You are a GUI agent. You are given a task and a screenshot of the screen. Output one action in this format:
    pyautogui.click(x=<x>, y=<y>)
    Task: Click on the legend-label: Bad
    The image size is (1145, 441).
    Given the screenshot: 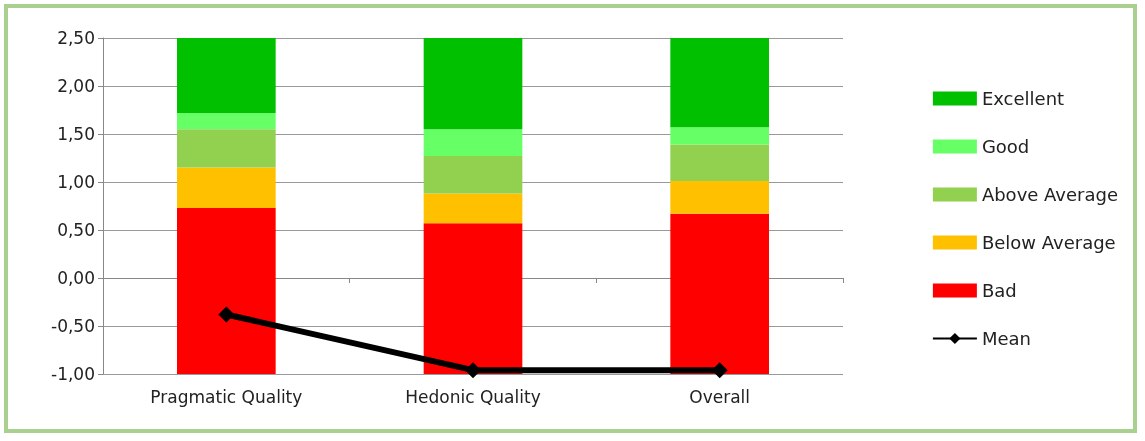 What is the action you would take?
    pyautogui.click(x=999, y=290)
    